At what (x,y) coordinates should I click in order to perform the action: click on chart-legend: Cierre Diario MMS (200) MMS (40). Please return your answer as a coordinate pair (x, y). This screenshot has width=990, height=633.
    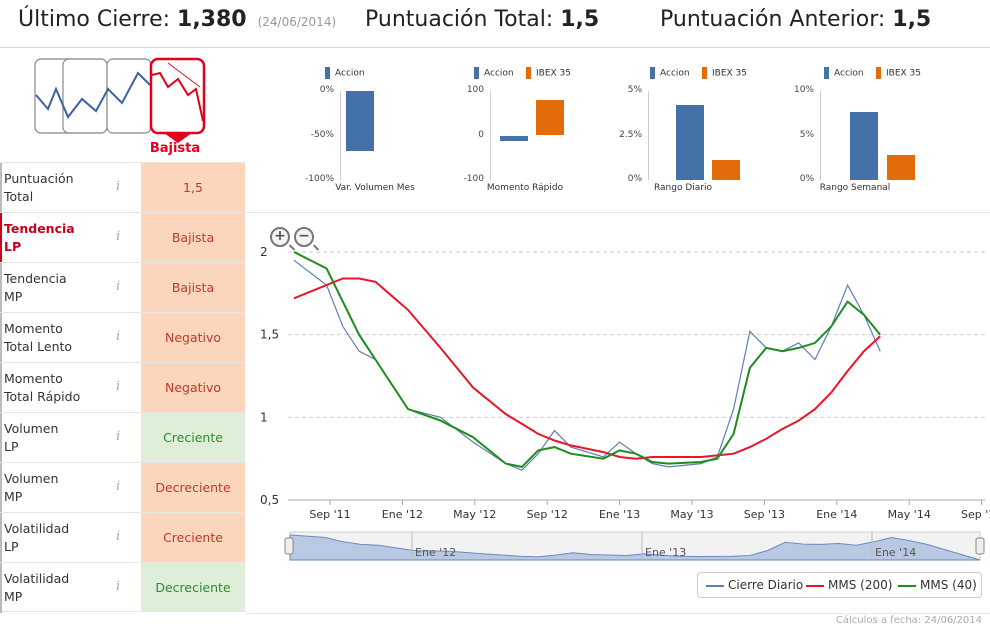
    Looking at the image, I should click on (839, 585).